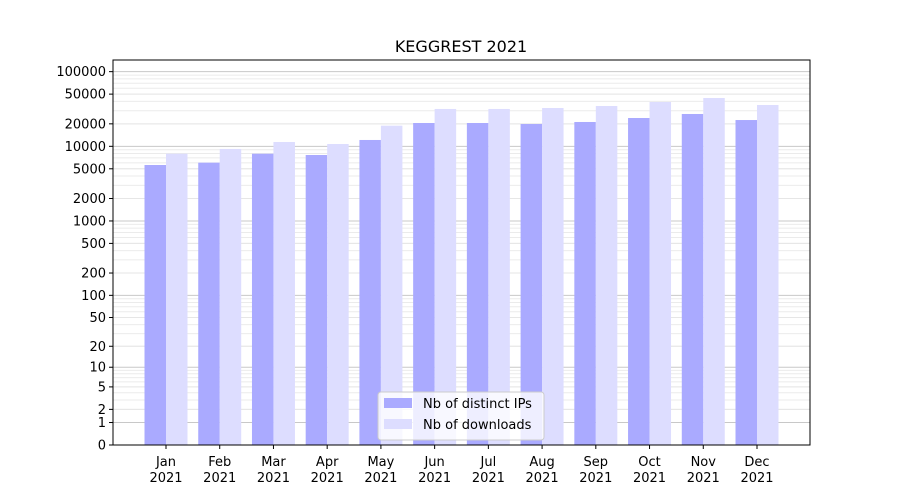 The image size is (900, 504). I want to click on y-tick-label: 100, so click(93, 296).